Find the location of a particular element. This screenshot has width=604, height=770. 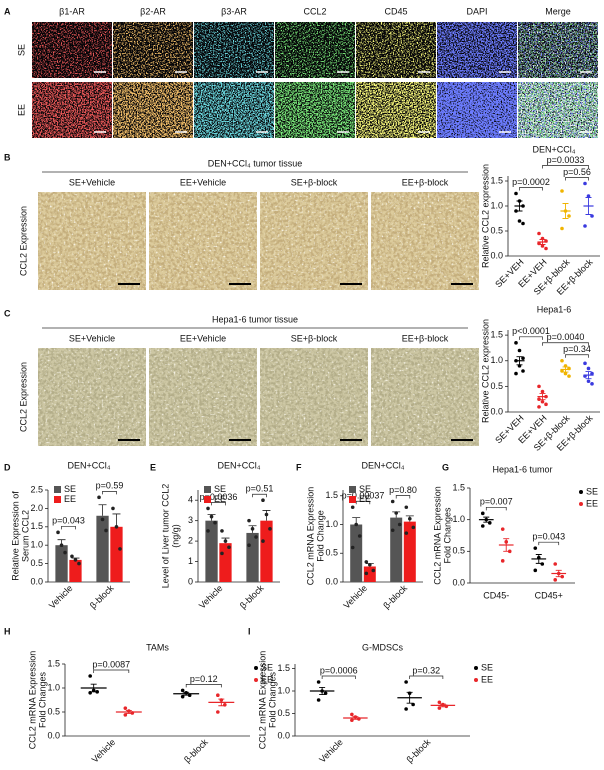

column-header: β2-AR is located at coordinates (153, 11).